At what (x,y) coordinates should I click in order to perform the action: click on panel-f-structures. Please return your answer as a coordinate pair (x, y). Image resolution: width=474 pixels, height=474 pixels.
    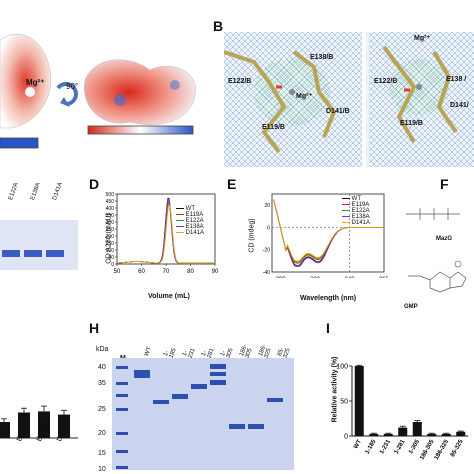
    Looking at the image, I should click on (436, 250).